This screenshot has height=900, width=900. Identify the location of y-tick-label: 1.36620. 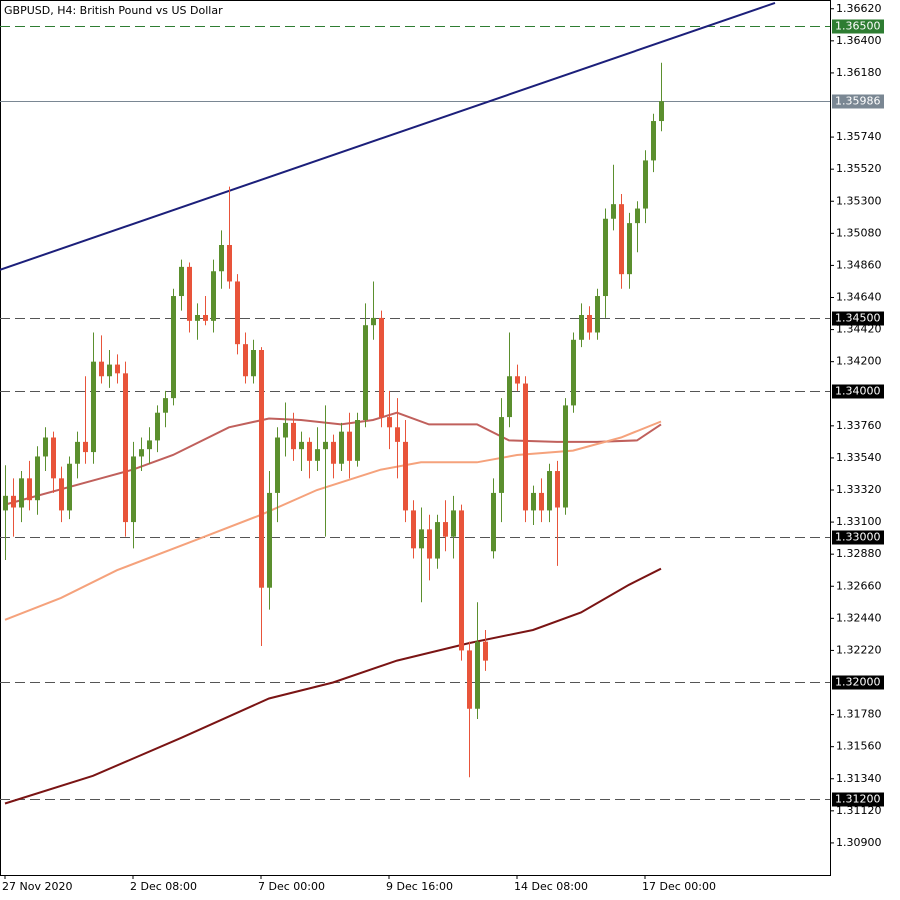
(859, 8).